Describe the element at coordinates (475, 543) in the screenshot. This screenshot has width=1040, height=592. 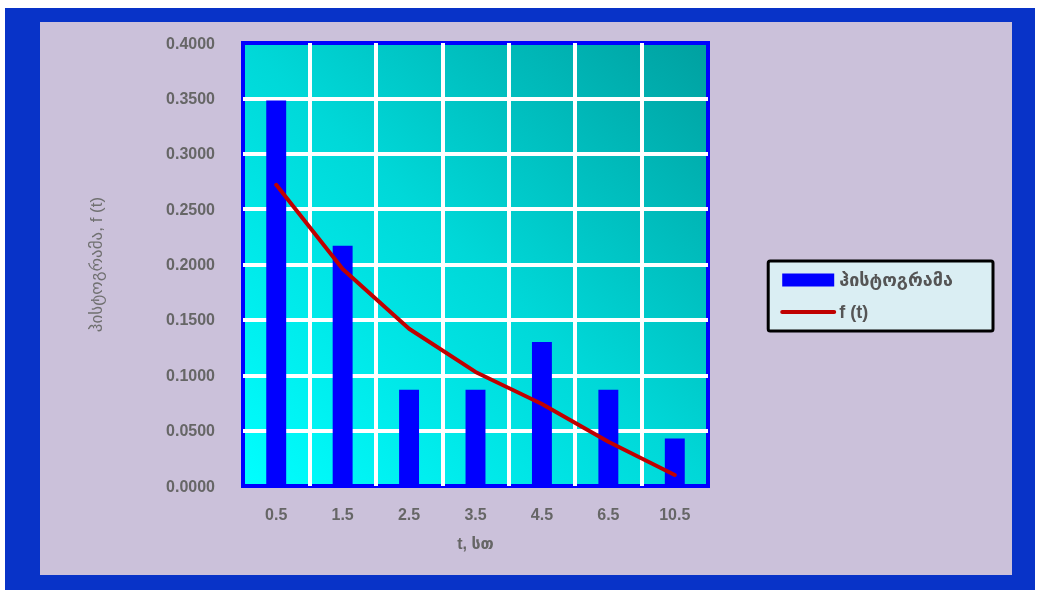
I see `x-axis-title: t, სთ` at that location.